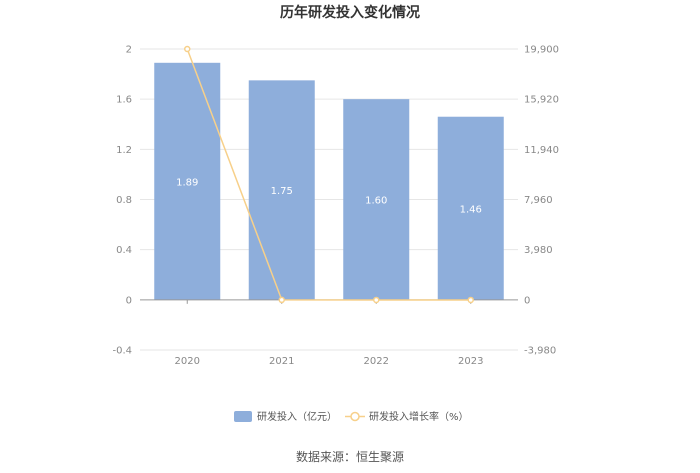  I want to click on chart-title: 历年研发投入变化情况, so click(350, 12).